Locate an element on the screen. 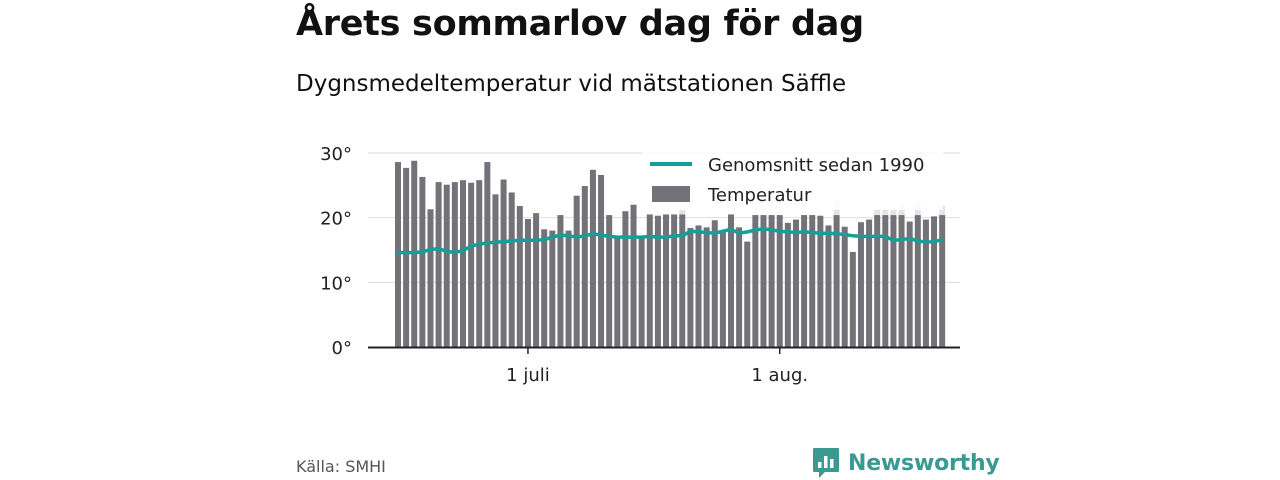  brand-logo: Newsworthy is located at coordinates (906, 463).